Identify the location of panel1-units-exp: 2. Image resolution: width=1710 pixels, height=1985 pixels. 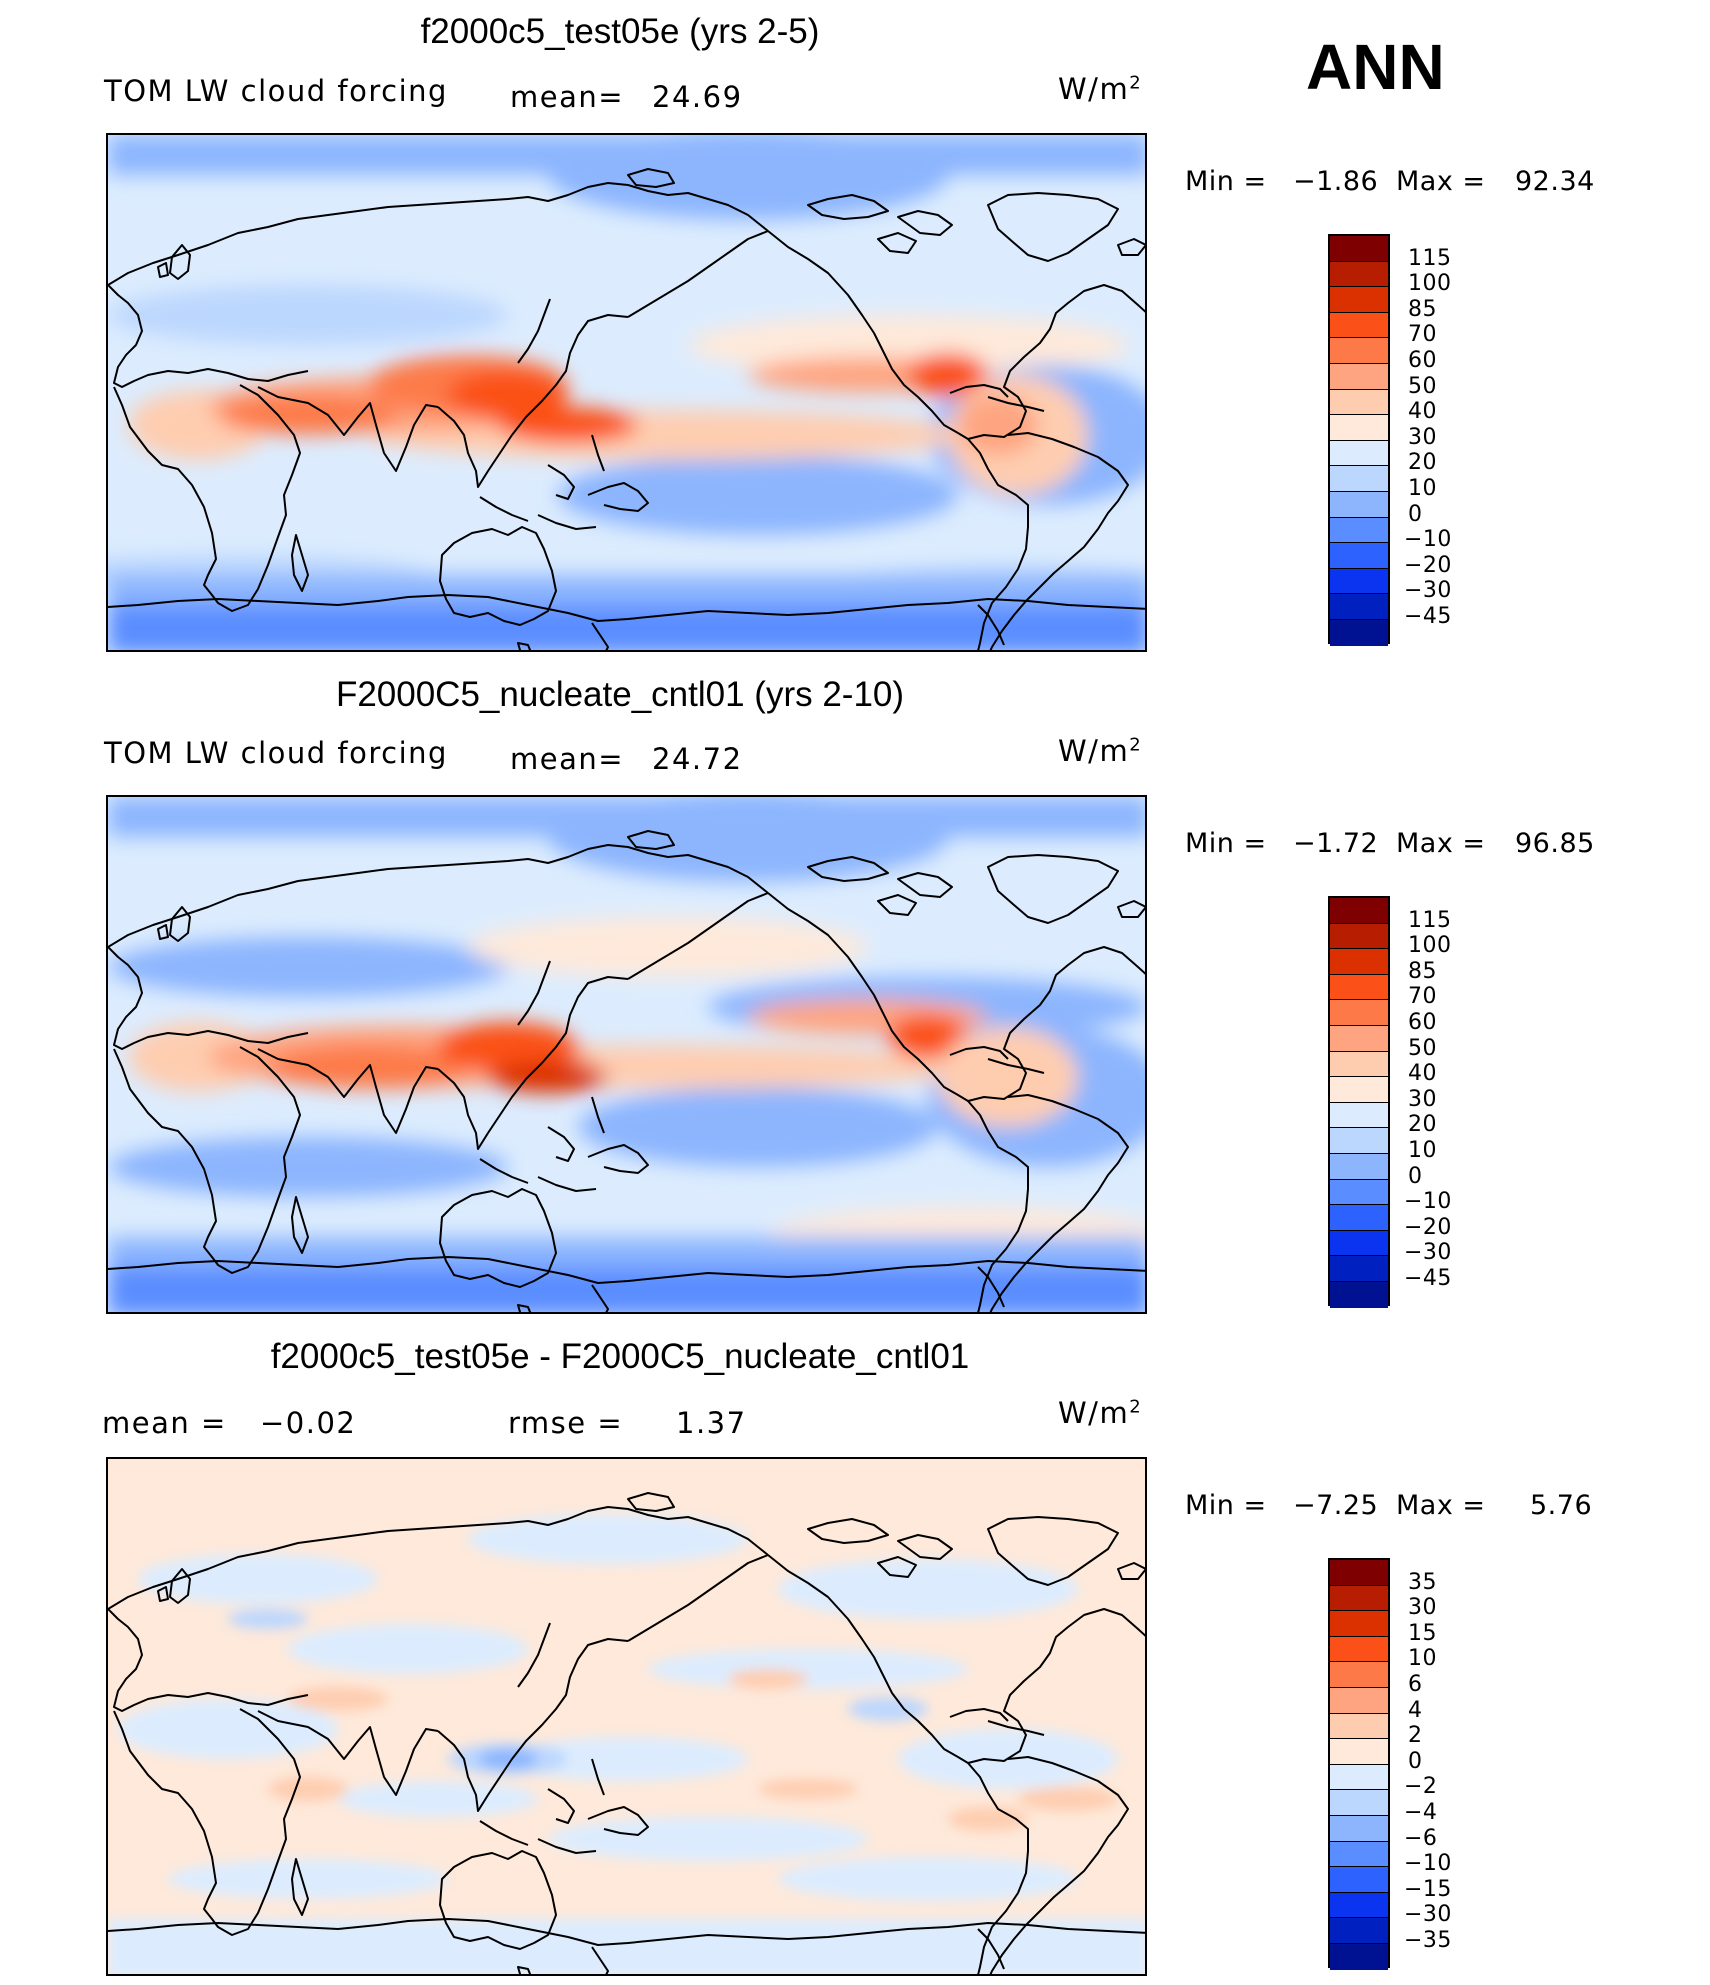
(1136, 83).